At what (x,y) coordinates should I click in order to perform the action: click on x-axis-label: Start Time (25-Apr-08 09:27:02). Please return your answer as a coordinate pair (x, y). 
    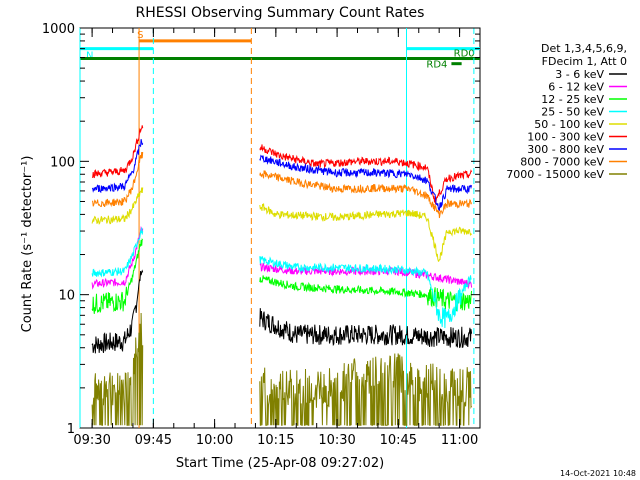
    Looking at the image, I should click on (280, 463).